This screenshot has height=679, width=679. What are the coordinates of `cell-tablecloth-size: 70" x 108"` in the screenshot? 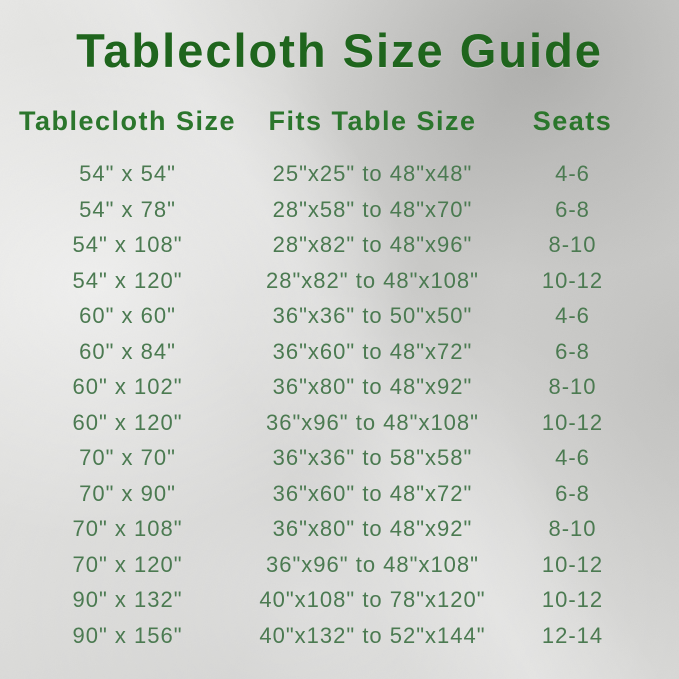 It's located at (127, 528).